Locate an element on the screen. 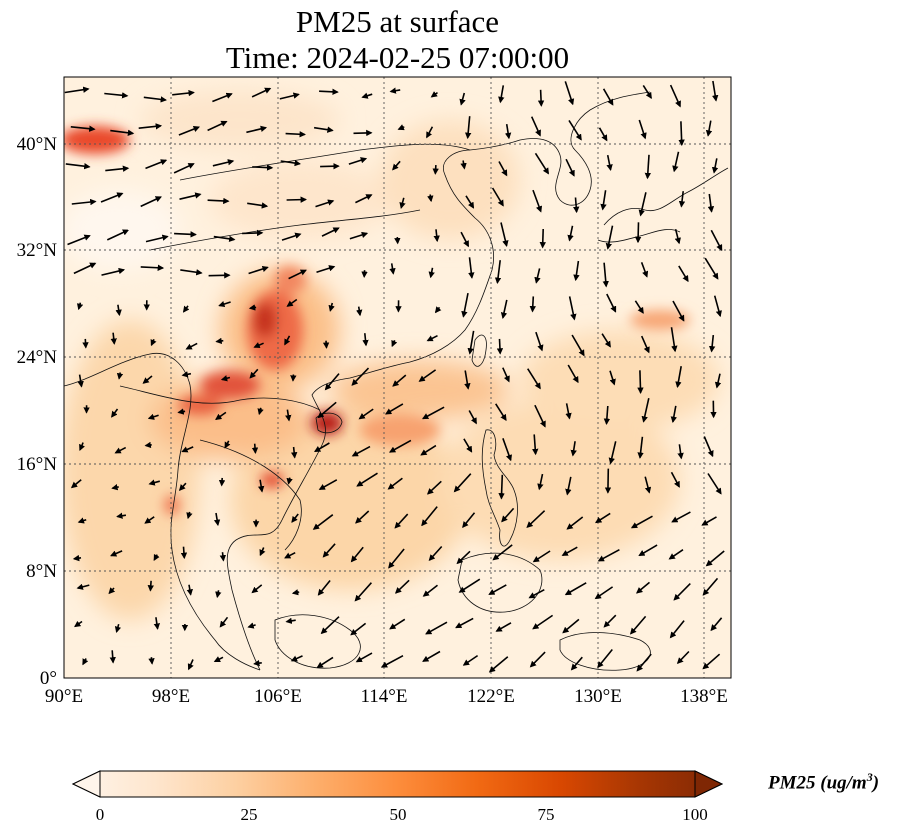 Image resolution: width=905 pixels, height=836 pixels. lon-tick-label: 114°E is located at coordinates (384, 696).